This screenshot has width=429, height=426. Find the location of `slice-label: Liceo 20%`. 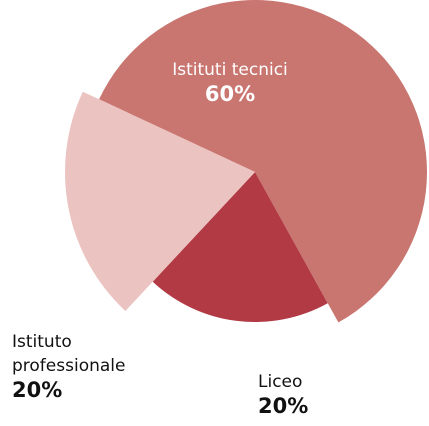

slice-label: Liceo 20% is located at coordinates (308, 394).